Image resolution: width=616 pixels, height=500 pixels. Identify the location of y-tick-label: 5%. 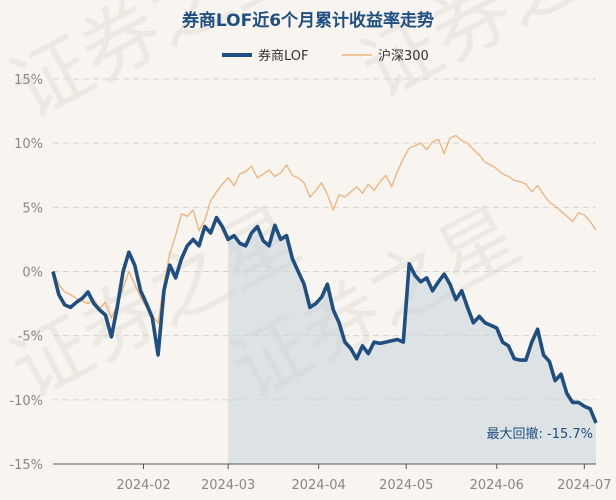
(32, 208).